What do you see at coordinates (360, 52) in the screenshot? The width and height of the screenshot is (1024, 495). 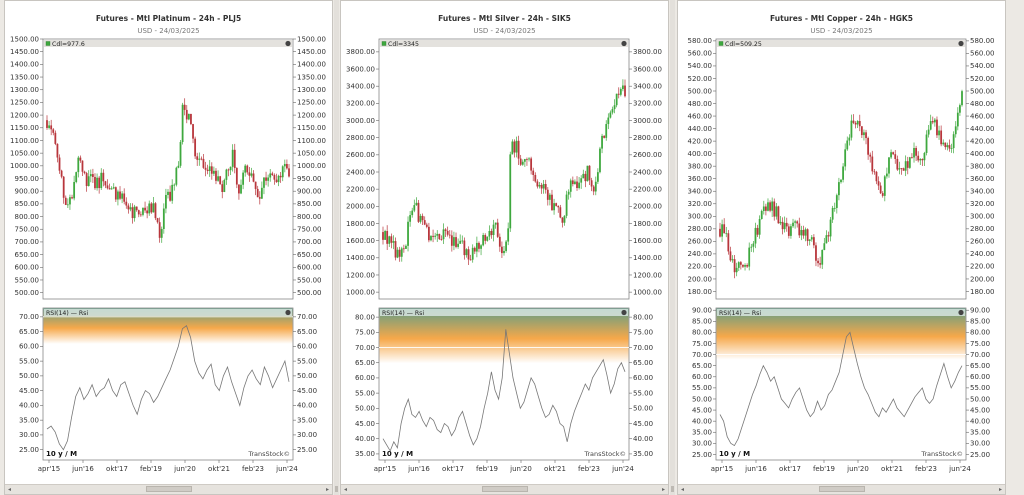 I see `y-tick-label-left: 3800.00` at bounding box center [360, 52].